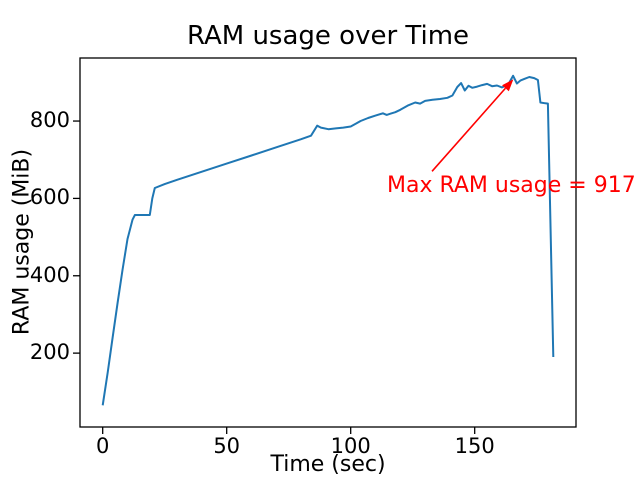 Image resolution: width=640 pixels, height=480 pixels. Describe the element at coordinates (227, 446) in the screenshot. I see `x-tick-label: 50` at that location.